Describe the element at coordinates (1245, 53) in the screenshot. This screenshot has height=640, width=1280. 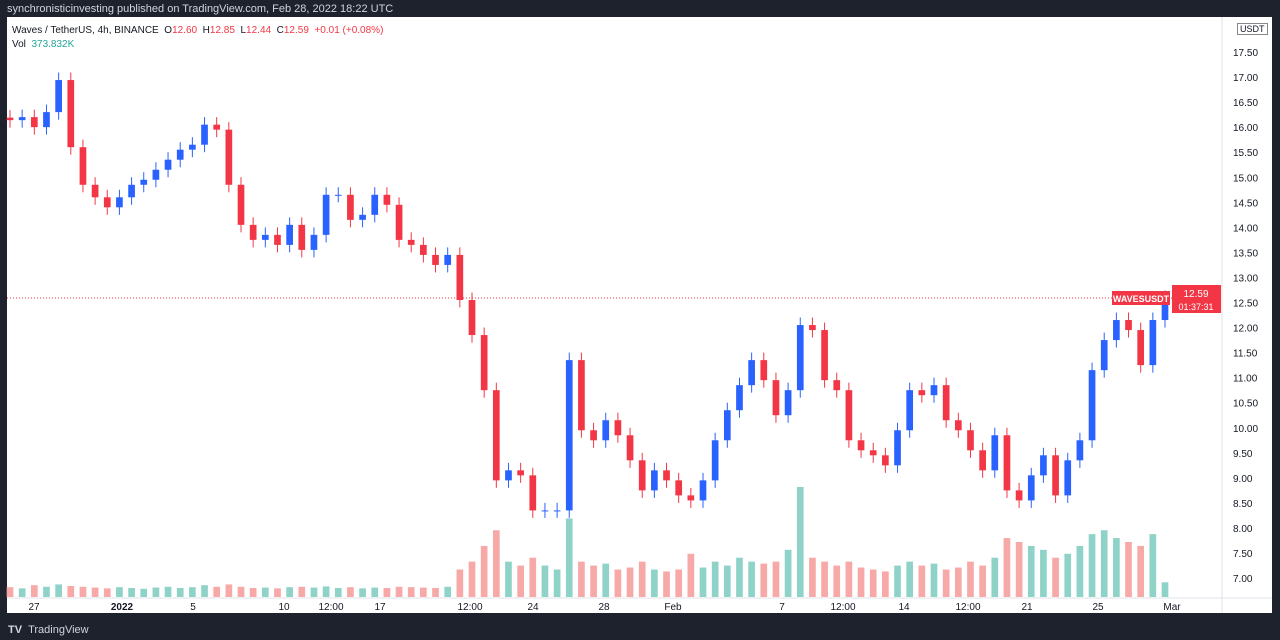
I see `price-tick-label: 17.50` at that location.